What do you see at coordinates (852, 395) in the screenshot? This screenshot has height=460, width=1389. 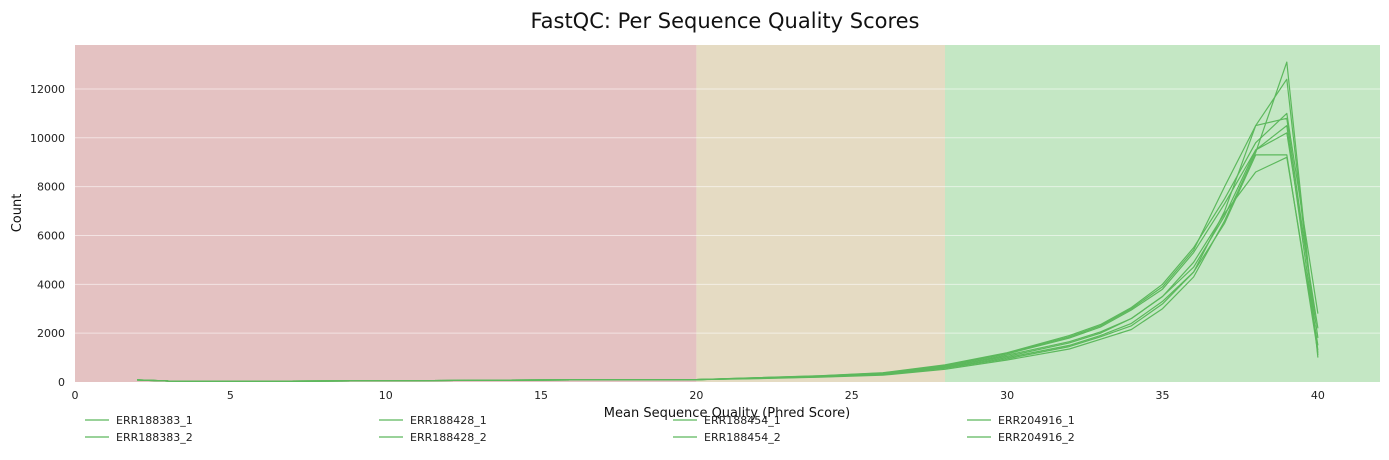 I see `x-tick-label: 25` at bounding box center [852, 395].